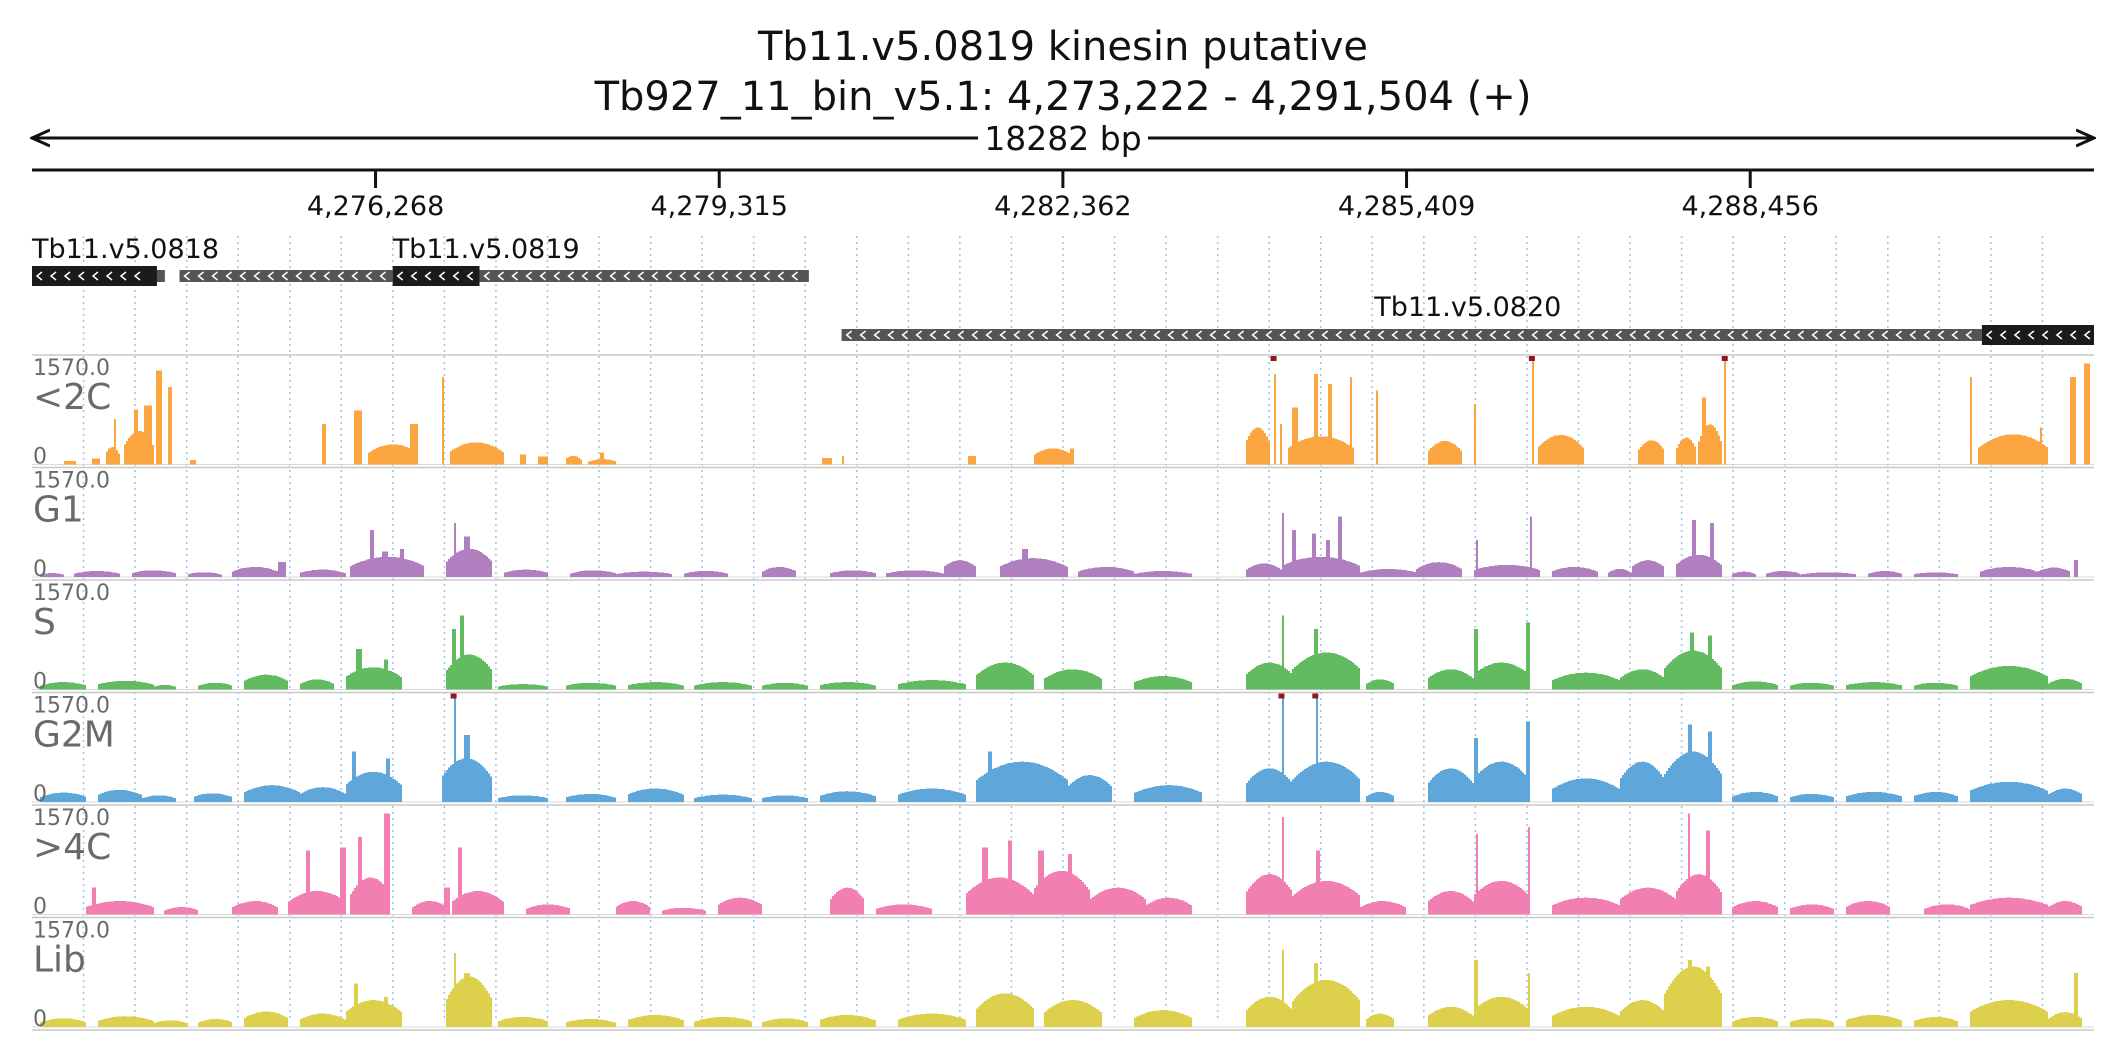  Describe the element at coordinates (74, 735) in the screenshot. I see `track-name-label: G2M` at that location.